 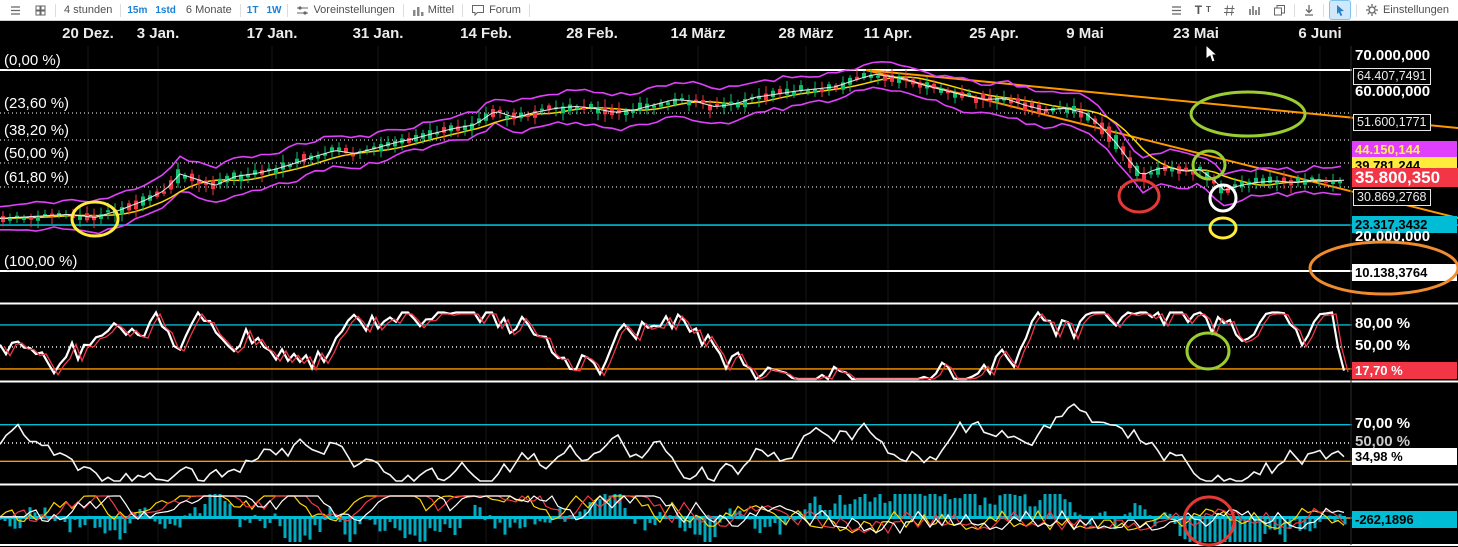 What do you see at coordinates (1212, 53) in the screenshot?
I see `mouse-cursor` at bounding box center [1212, 53].